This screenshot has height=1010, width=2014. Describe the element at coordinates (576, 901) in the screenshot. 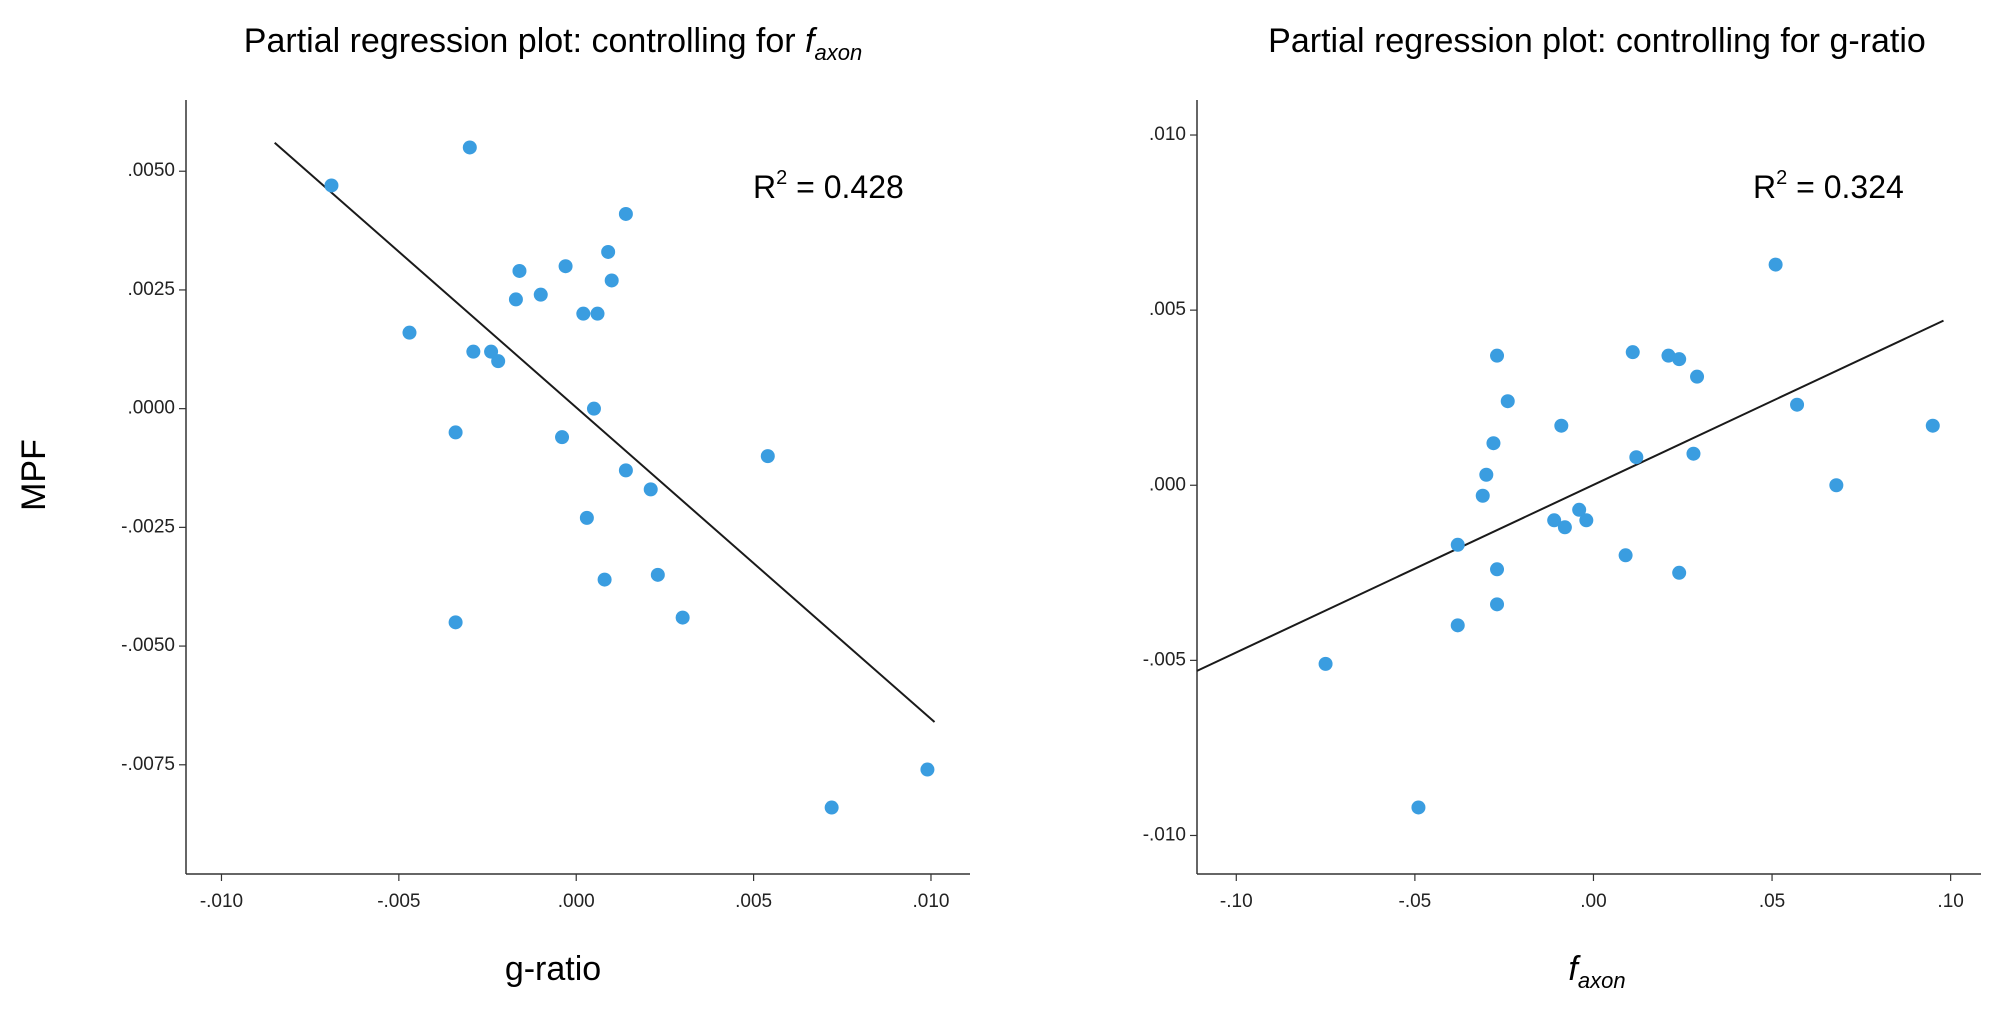

I see `chart-left-x-tick-label: .000` at that location.